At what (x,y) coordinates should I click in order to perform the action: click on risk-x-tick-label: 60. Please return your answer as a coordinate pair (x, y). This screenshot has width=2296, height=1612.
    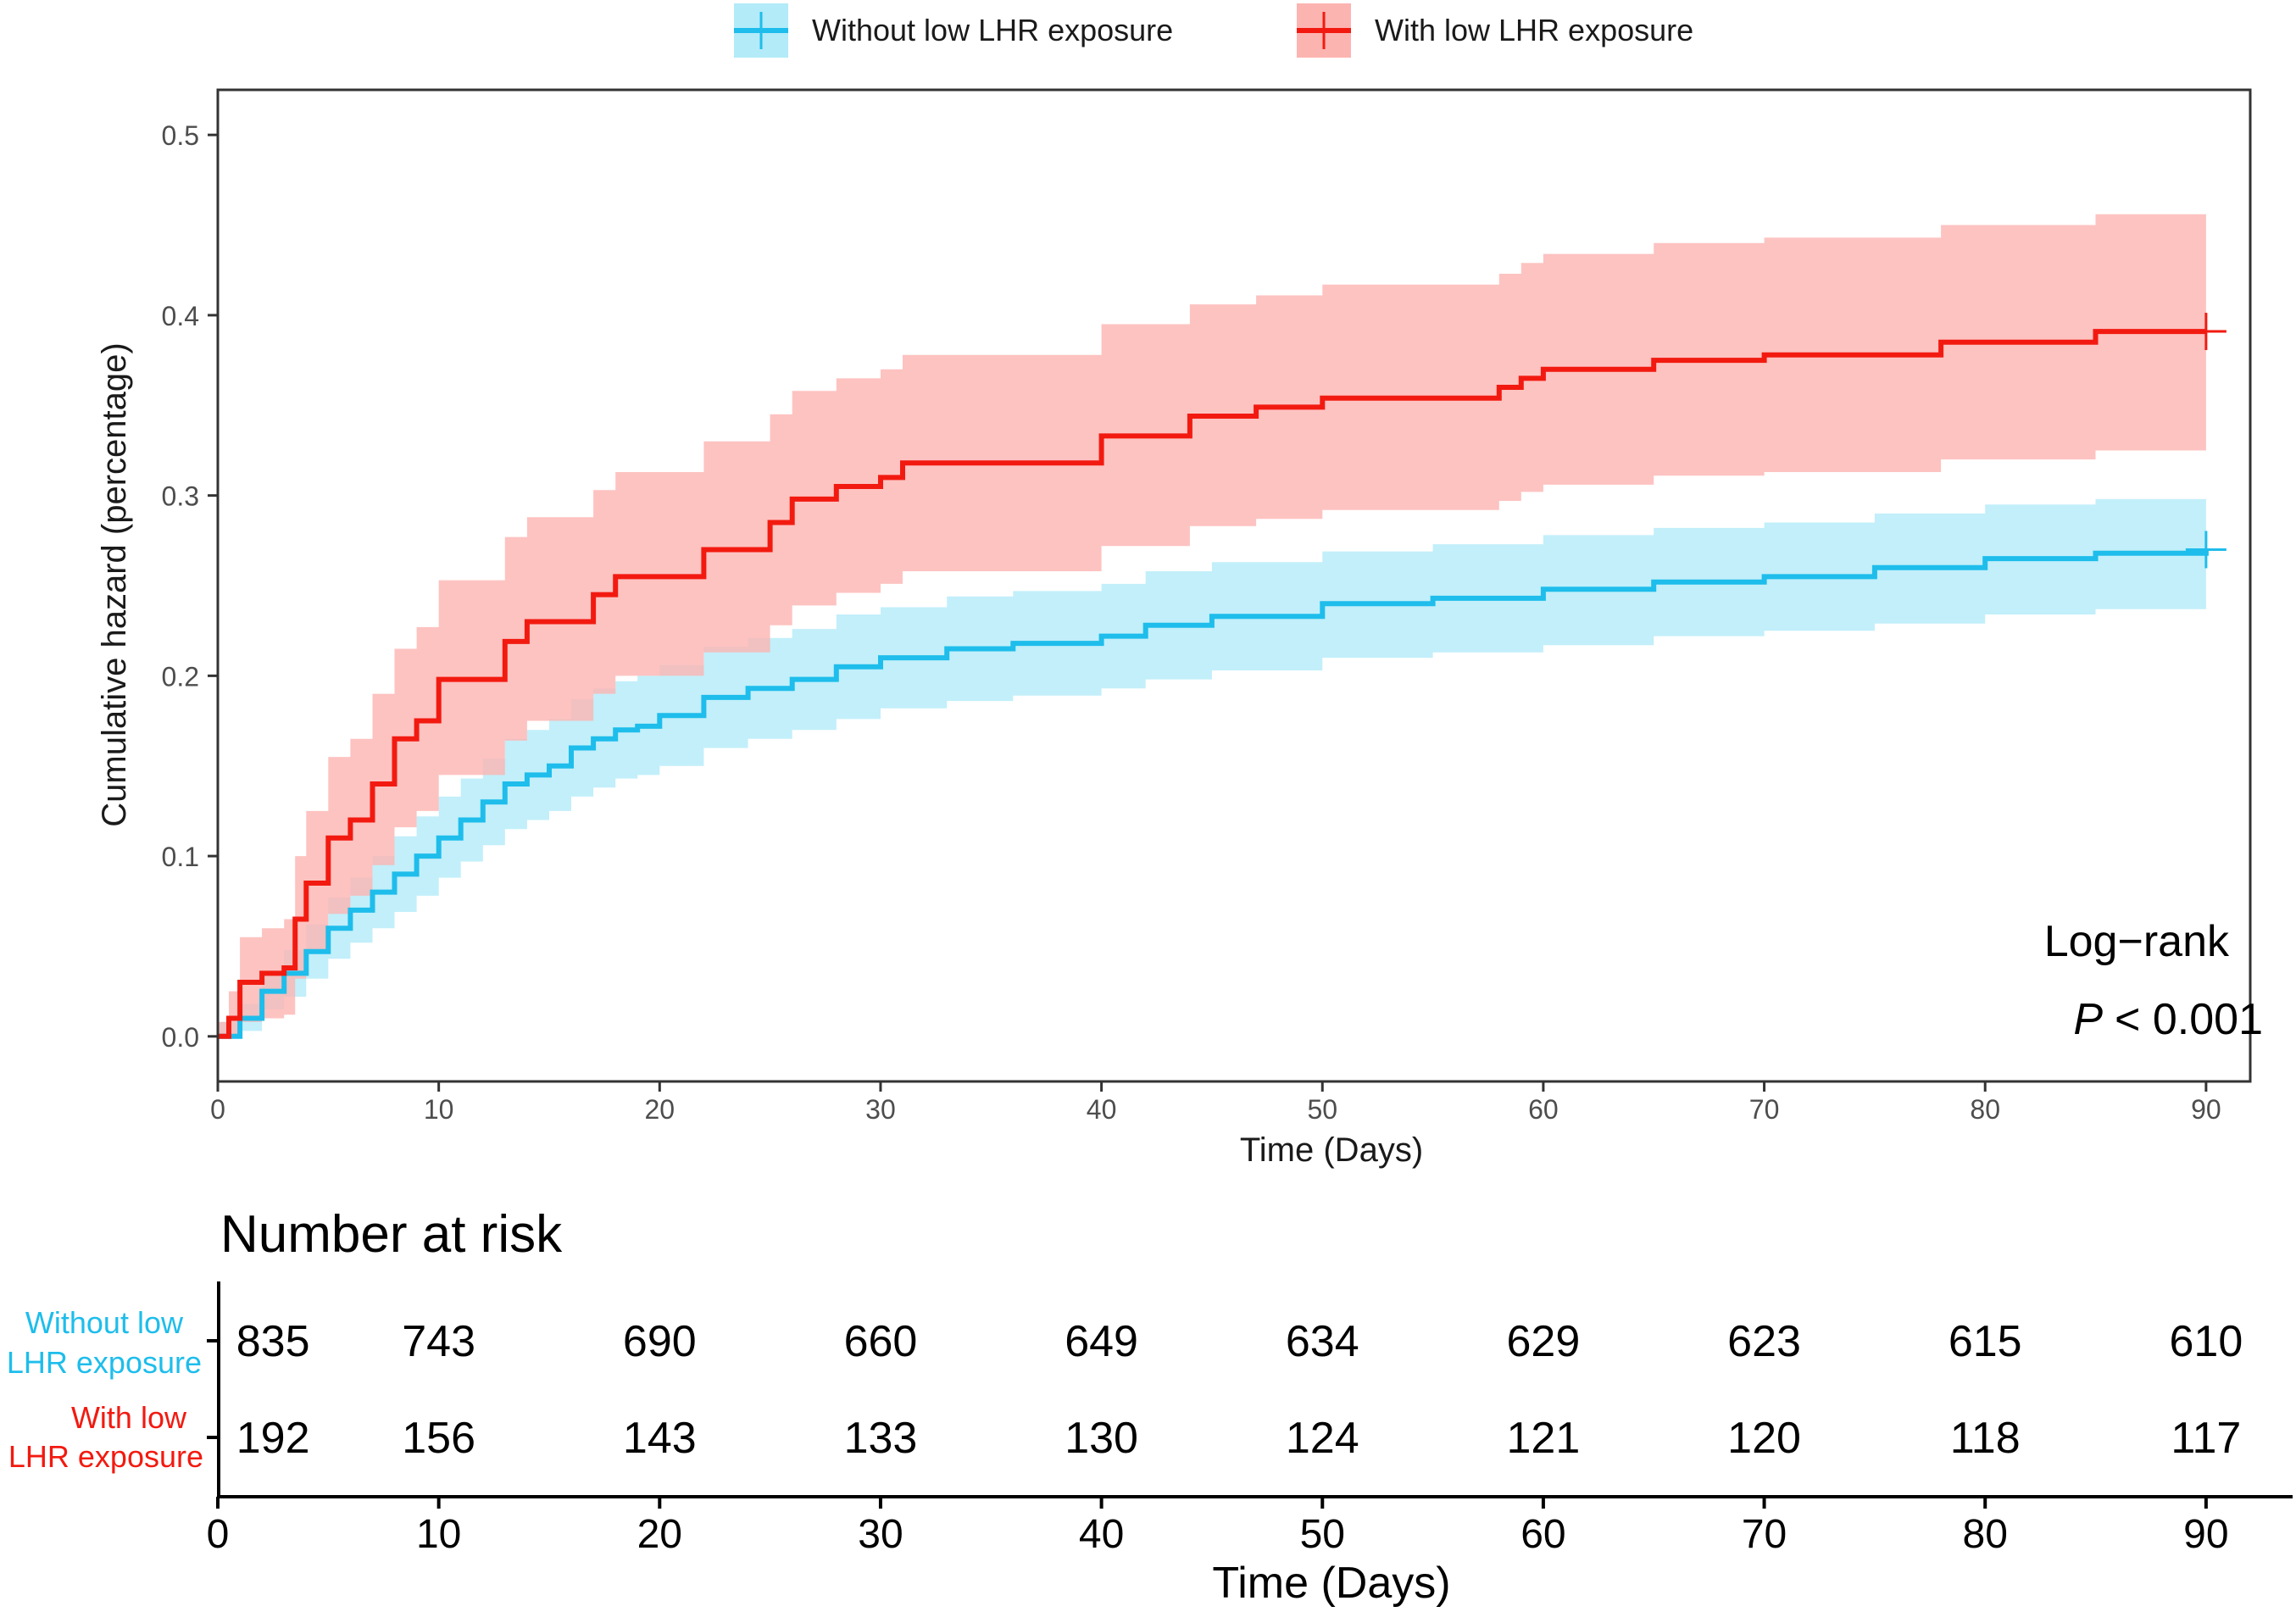
    Looking at the image, I should click on (1542, 1534).